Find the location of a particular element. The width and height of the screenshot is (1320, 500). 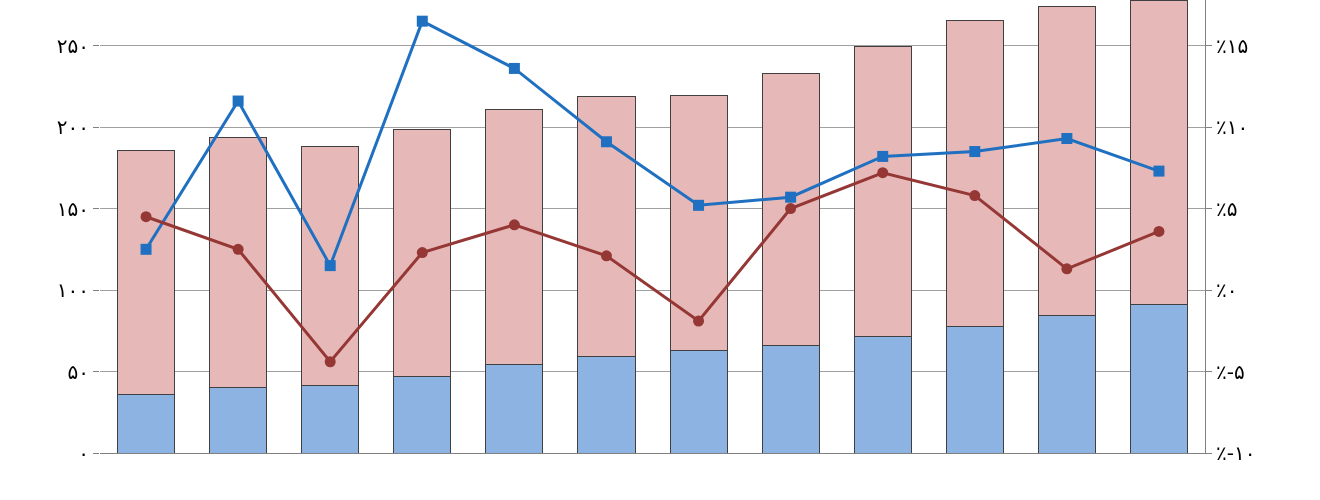

y-tick-label: ۰ is located at coordinates (83, 453).